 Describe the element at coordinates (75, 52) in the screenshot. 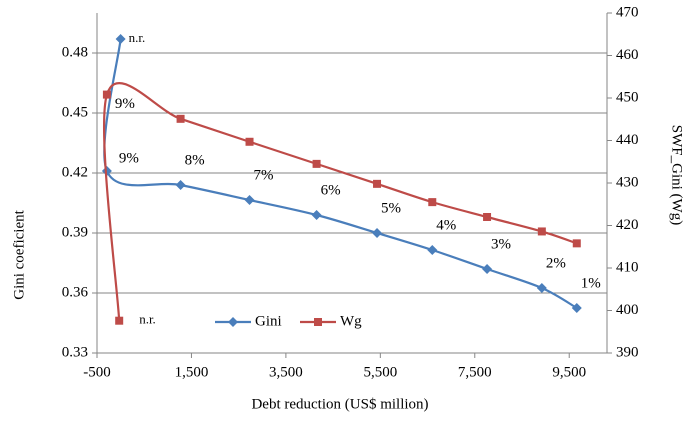

I see `y-tick-label: 0.48` at that location.